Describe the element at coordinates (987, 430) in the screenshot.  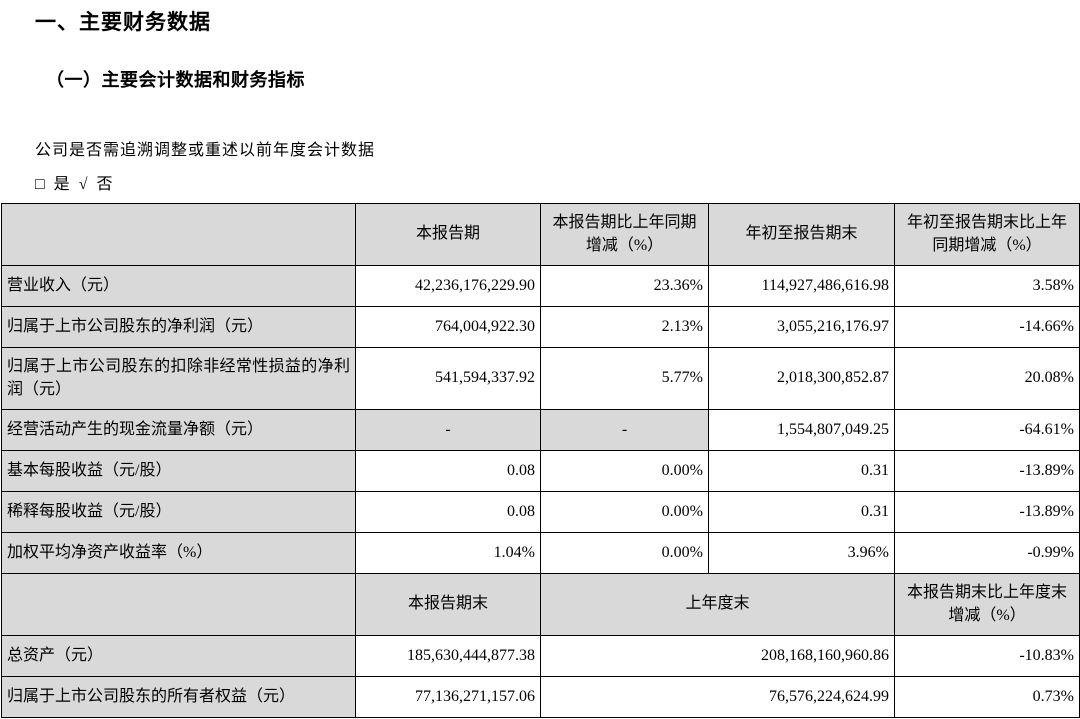
I see `value-cell: -64.61%` at that location.